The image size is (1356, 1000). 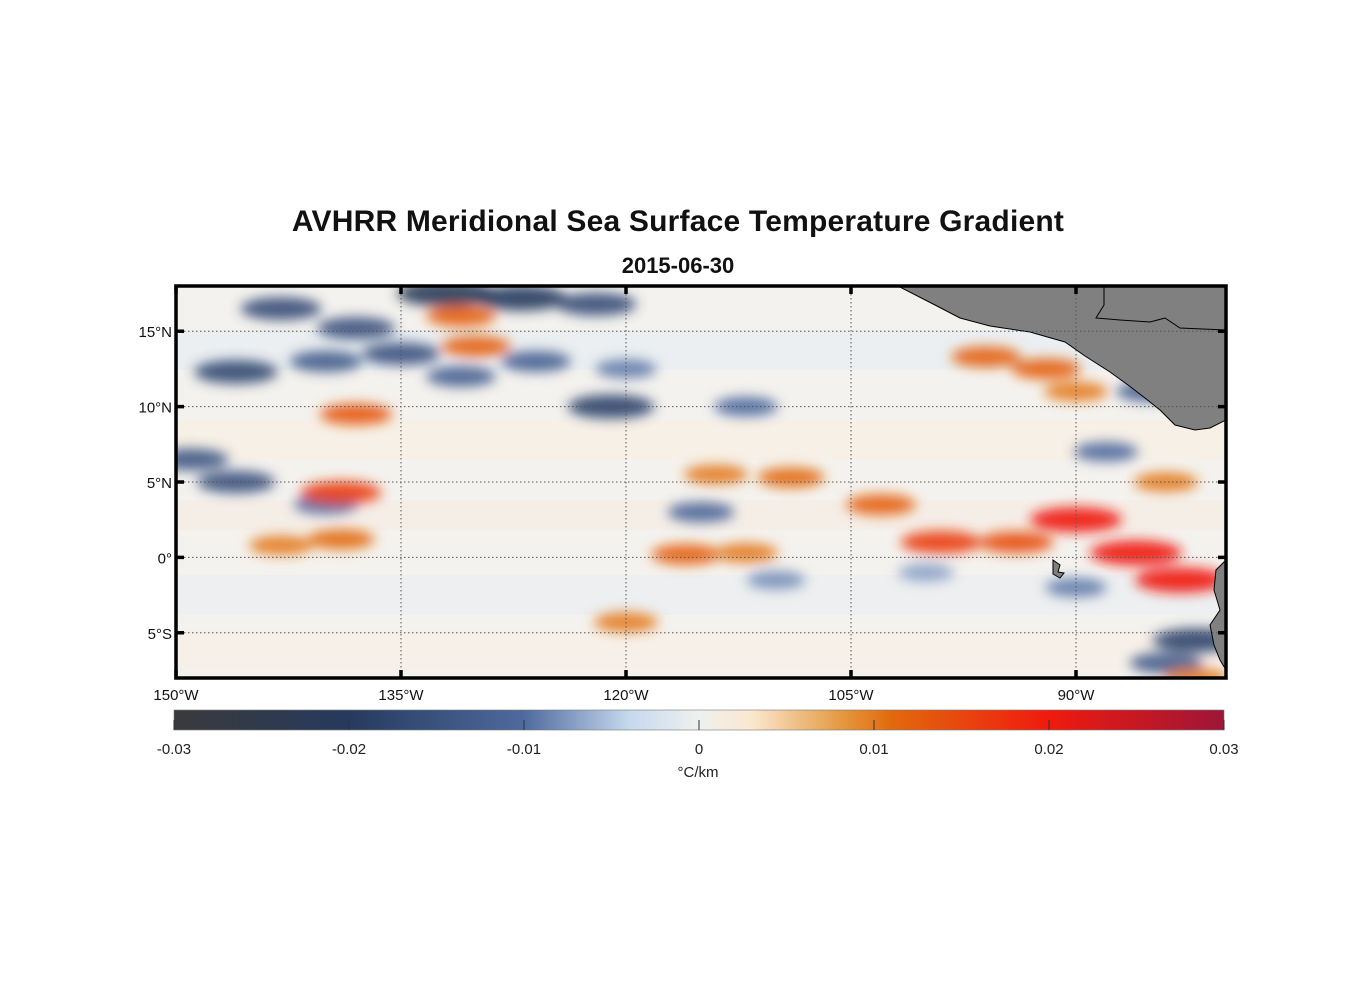 What do you see at coordinates (1061, 478) in the screenshot?
I see `land-masses` at bounding box center [1061, 478].